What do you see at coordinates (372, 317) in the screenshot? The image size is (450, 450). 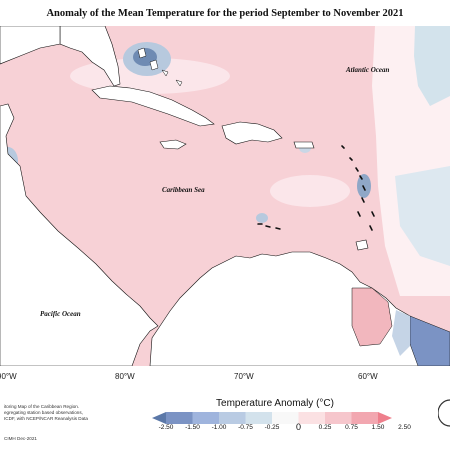 I see `warm-anomaly-guianas` at bounding box center [372, 317].